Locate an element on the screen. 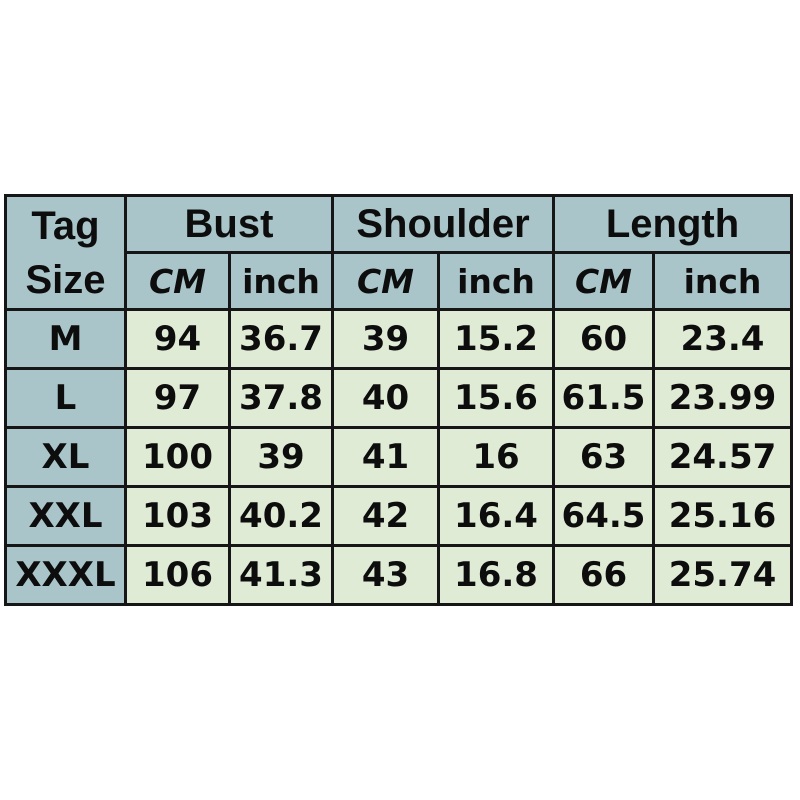  subheader-bust-inch: inch is located at coordinates (281, 281).